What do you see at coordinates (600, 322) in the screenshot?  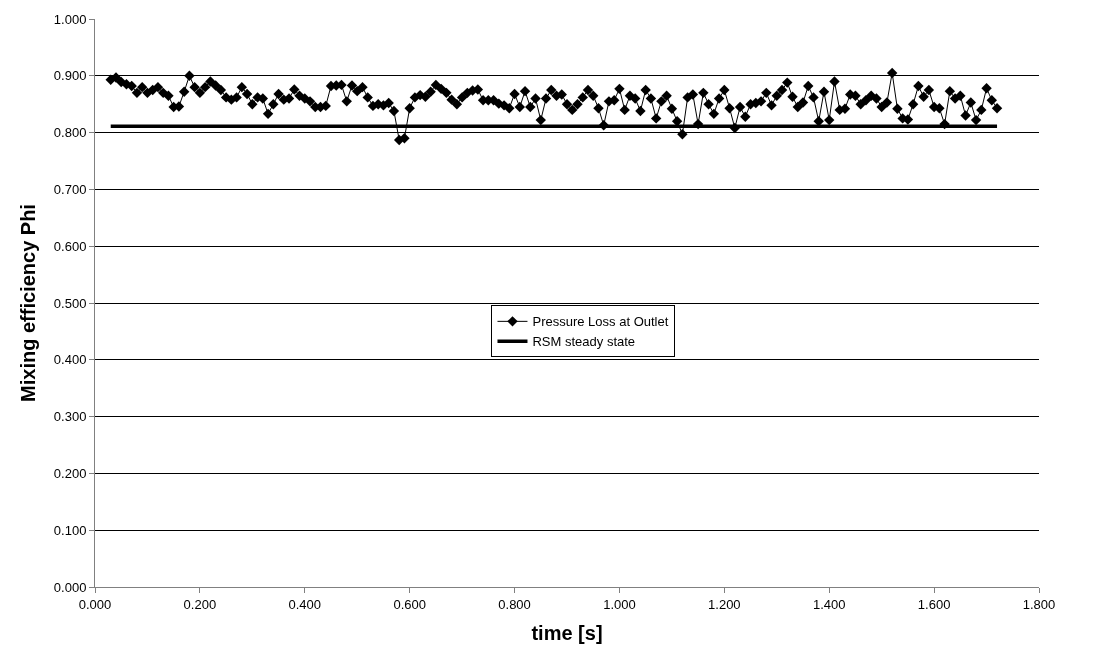 I see `legend-label: Pressure Loss at Outlet` at bounding box center [600, 322].